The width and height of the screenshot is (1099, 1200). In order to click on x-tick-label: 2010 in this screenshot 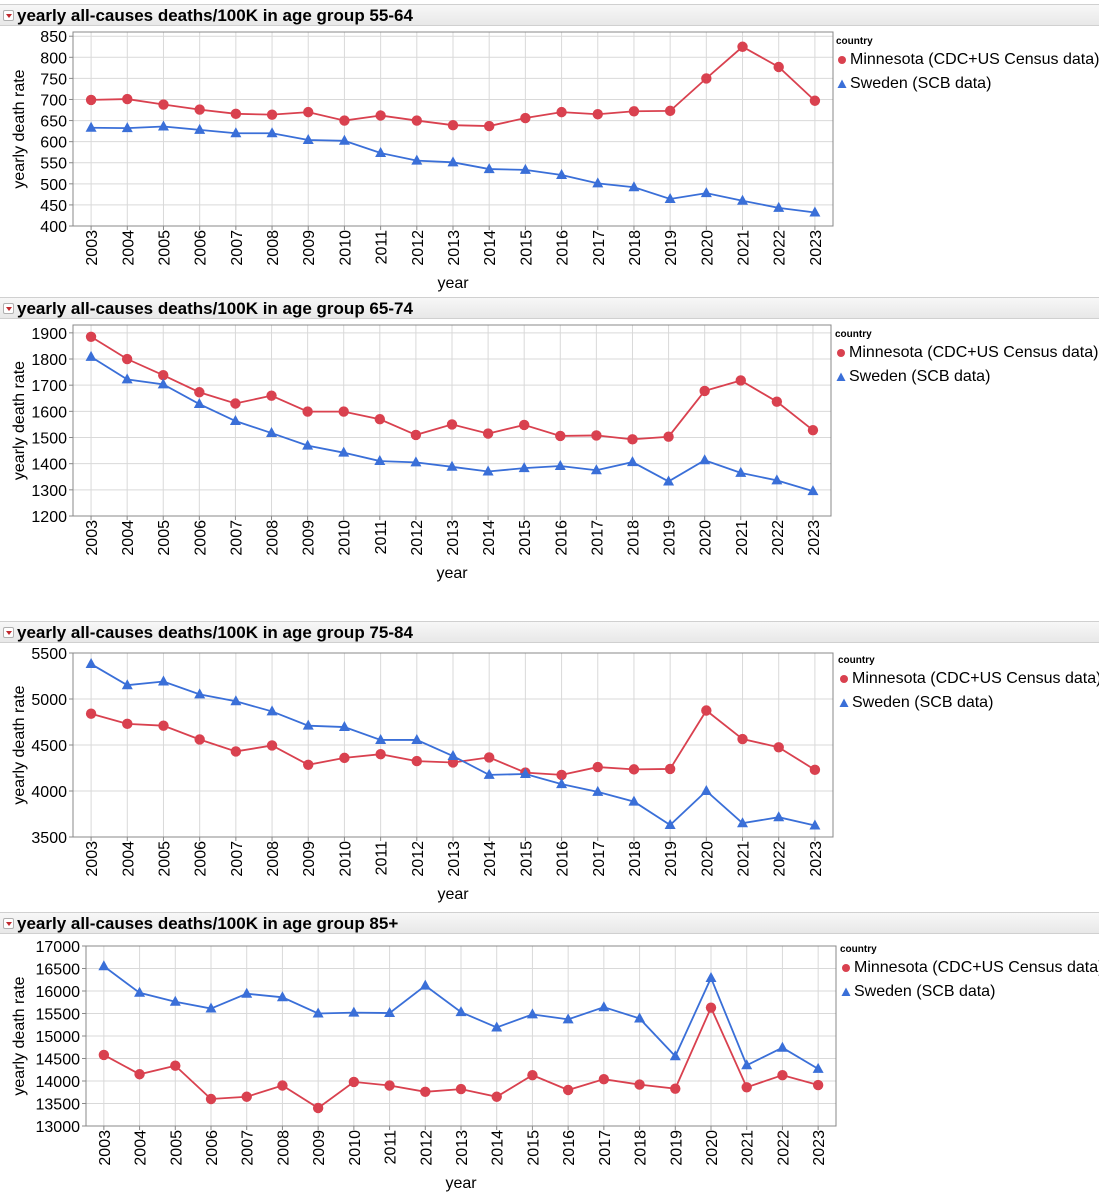, I will do `click(345, 859)`.